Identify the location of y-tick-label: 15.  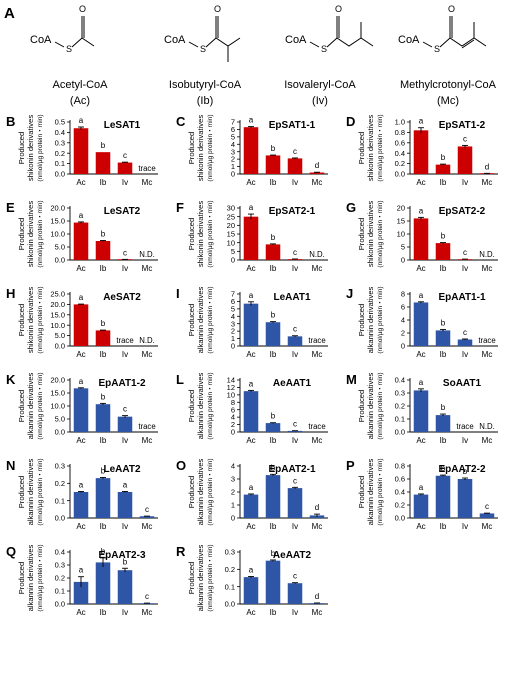
(401, 221).